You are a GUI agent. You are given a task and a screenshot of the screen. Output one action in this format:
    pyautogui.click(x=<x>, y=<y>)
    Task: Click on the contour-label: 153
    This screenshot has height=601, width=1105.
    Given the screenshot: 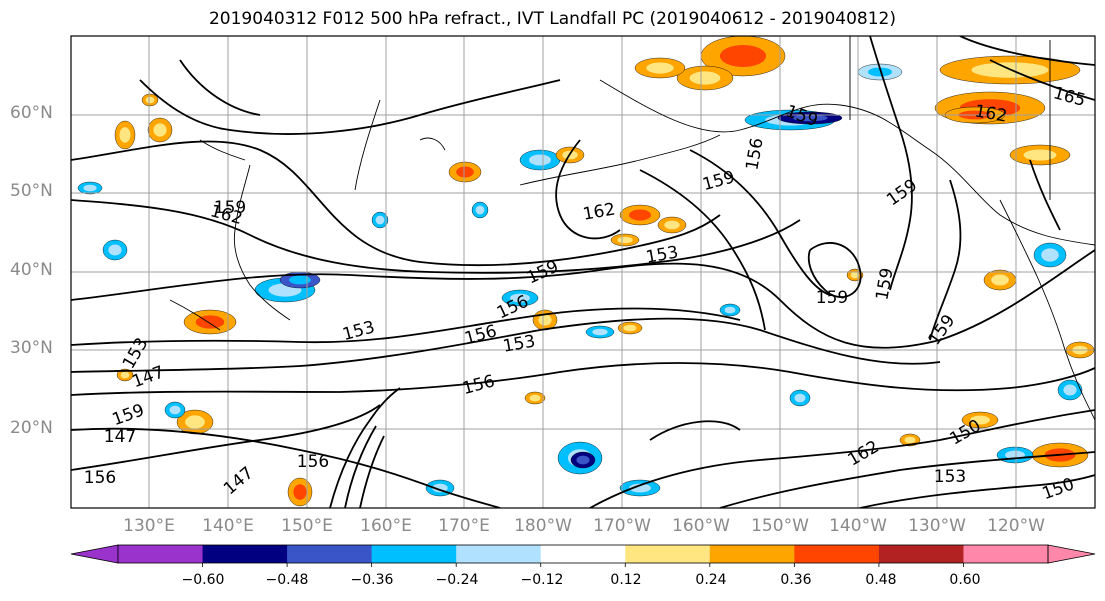 What is the action you would take?
    pyautogui.click(x=950, y=477)
    